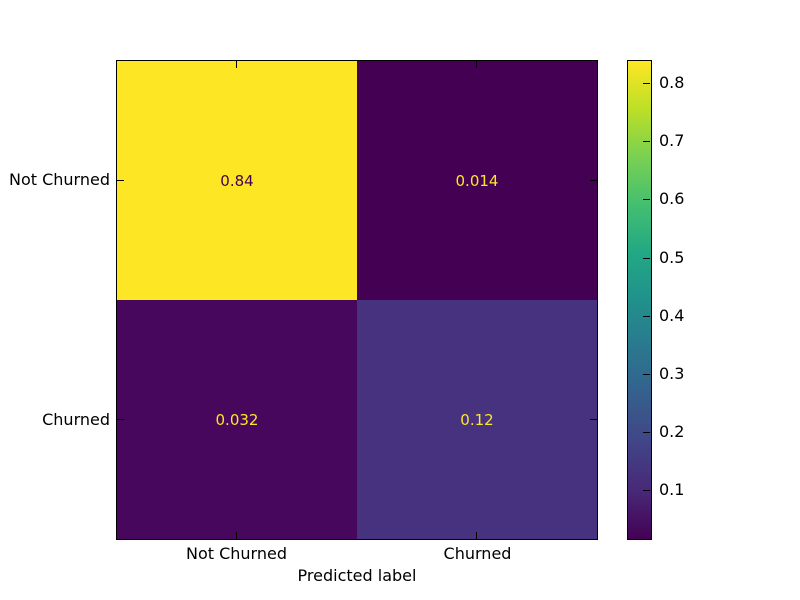 This screenshot has height=600, width=800. Describe the element at coordinates (672, 257) in the screenshot. I see `colorbar-tick-label-3: 0.5` at that location.